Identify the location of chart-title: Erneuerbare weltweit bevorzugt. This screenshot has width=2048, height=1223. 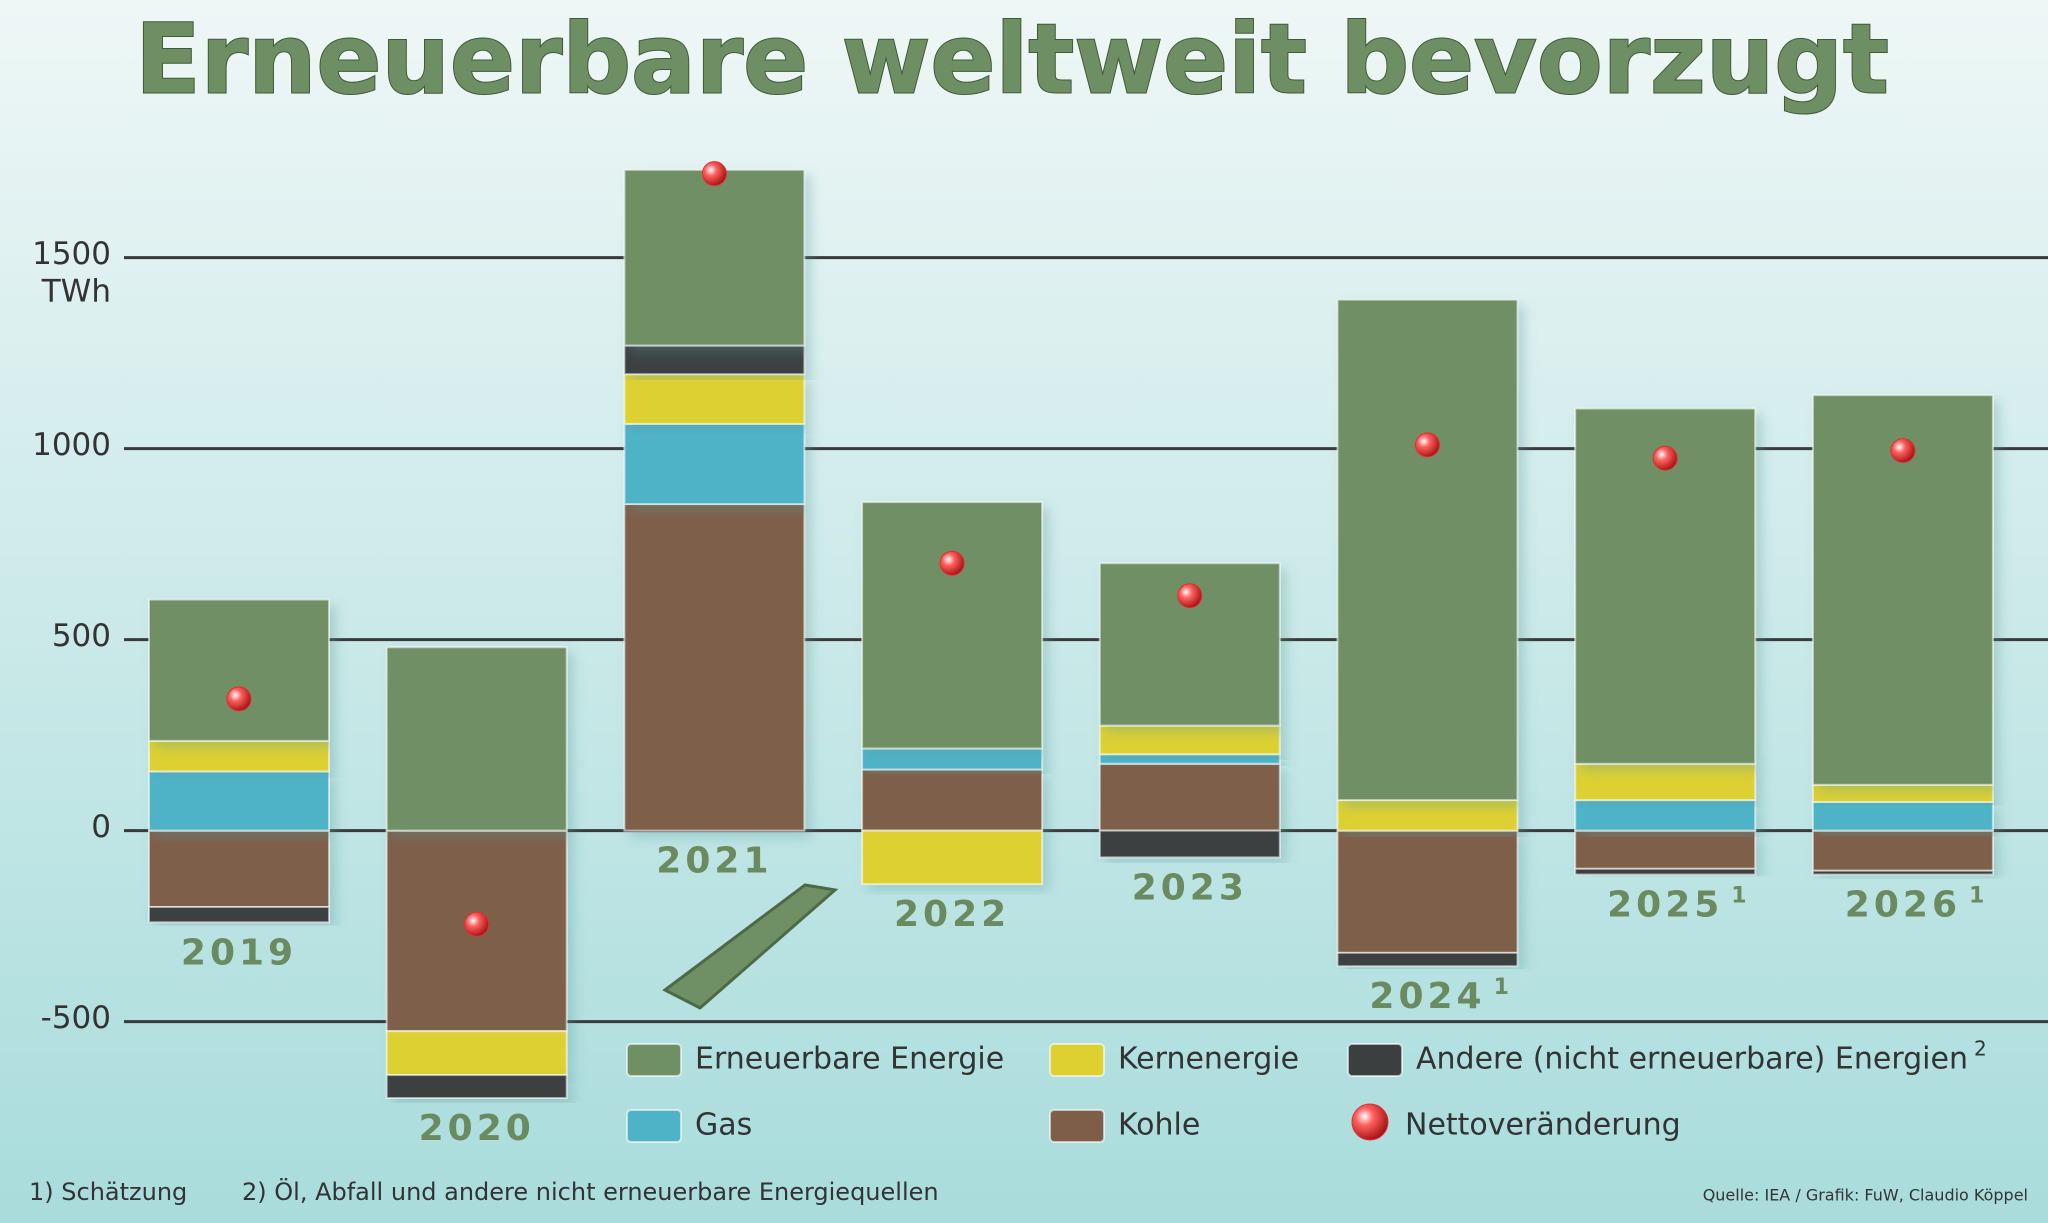
(1012, 59).